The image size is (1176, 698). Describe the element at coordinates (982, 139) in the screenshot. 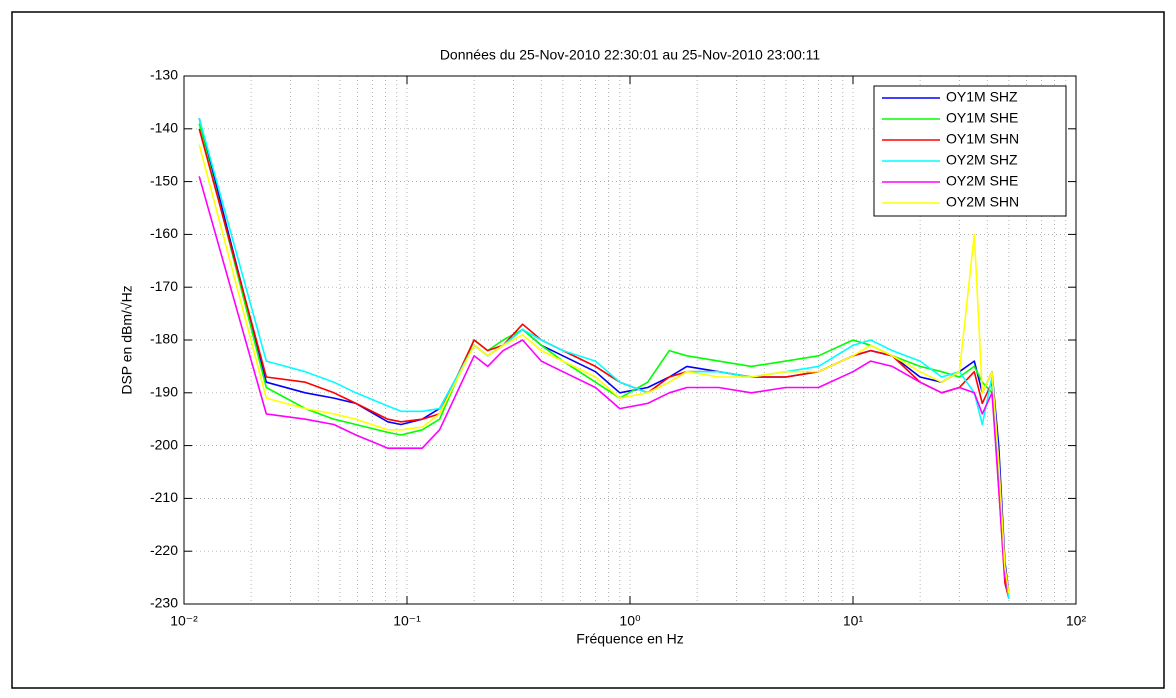

I see `legend-label: OY1M SHN` at that location.